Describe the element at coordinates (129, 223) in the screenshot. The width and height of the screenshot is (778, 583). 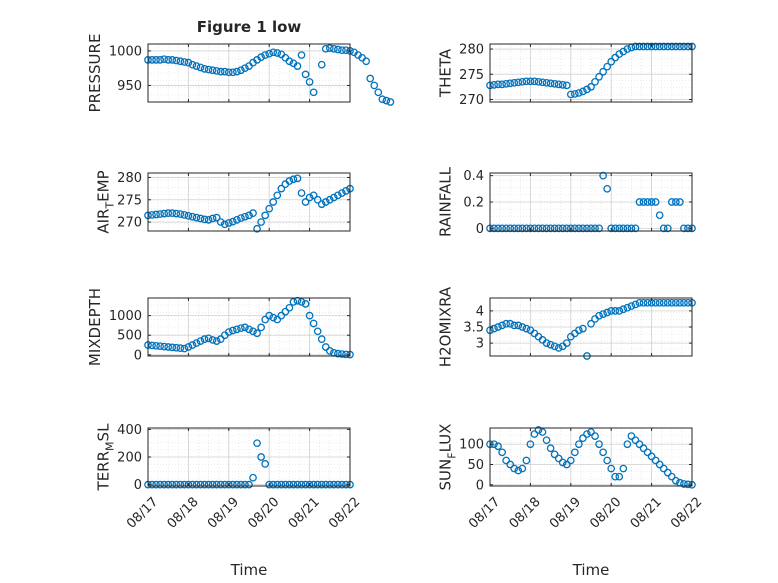
I see `y-tick-label: 270` at that location.